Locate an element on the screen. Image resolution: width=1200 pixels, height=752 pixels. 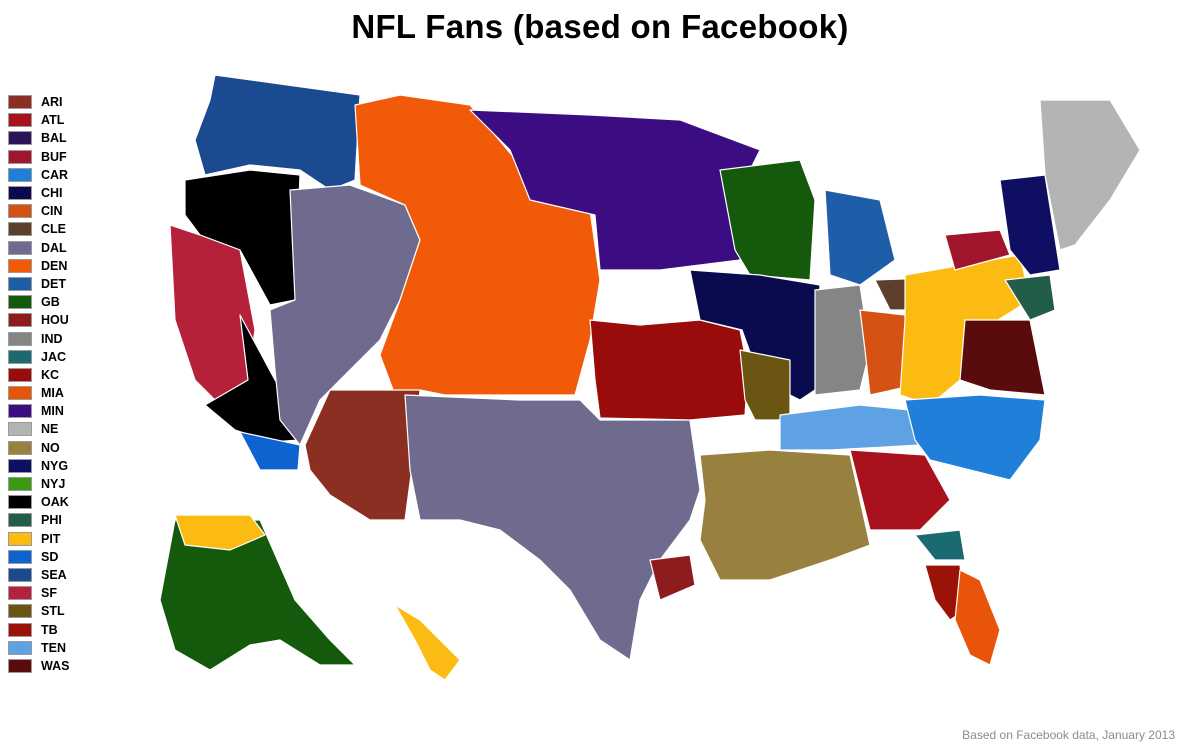
legend-item-ari: ARI is located at coordinates (38, 102).